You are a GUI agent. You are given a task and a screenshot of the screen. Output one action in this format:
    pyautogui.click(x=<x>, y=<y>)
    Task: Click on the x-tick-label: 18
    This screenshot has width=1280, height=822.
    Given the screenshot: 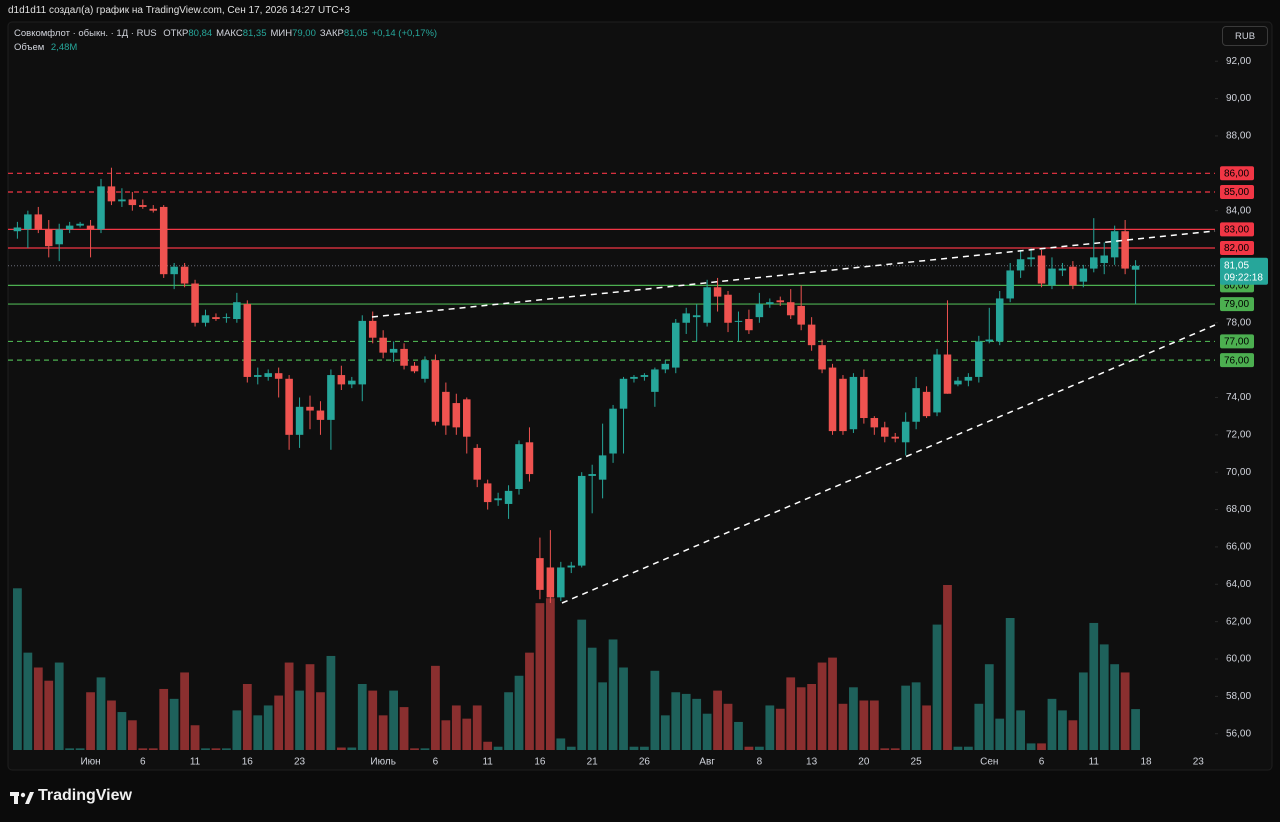 What is the action you would take?
    pyautogui.click(x=1146, y=762)
    